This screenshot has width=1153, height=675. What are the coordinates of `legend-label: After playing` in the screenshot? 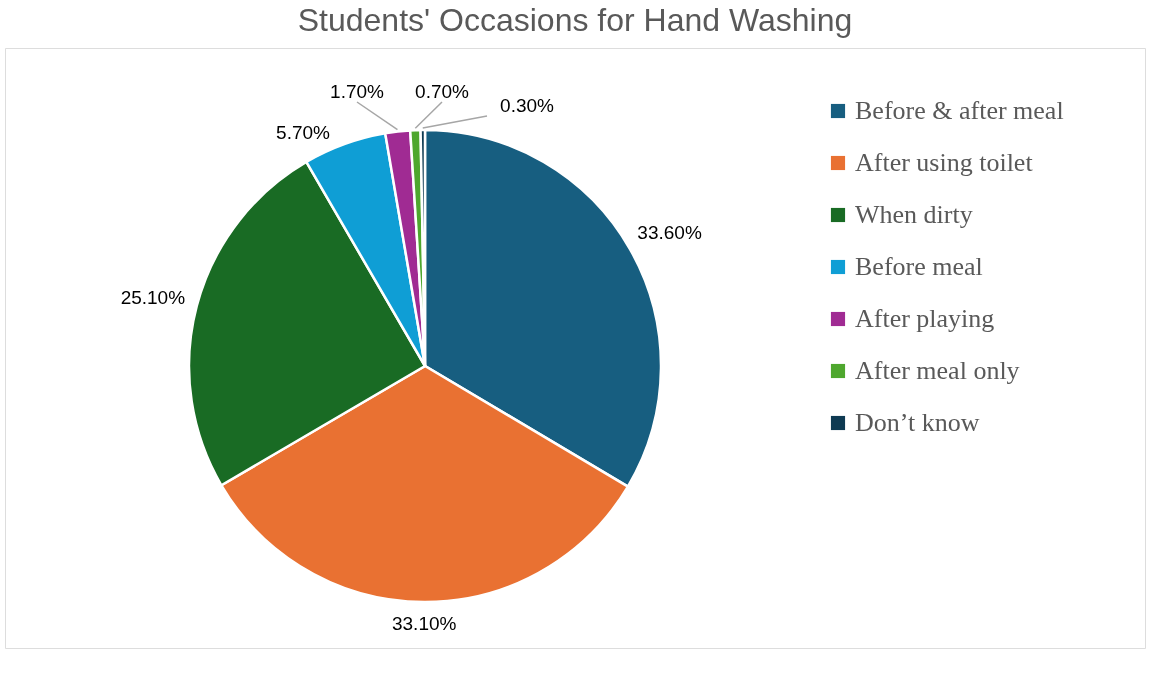 It's located at (925, 318).